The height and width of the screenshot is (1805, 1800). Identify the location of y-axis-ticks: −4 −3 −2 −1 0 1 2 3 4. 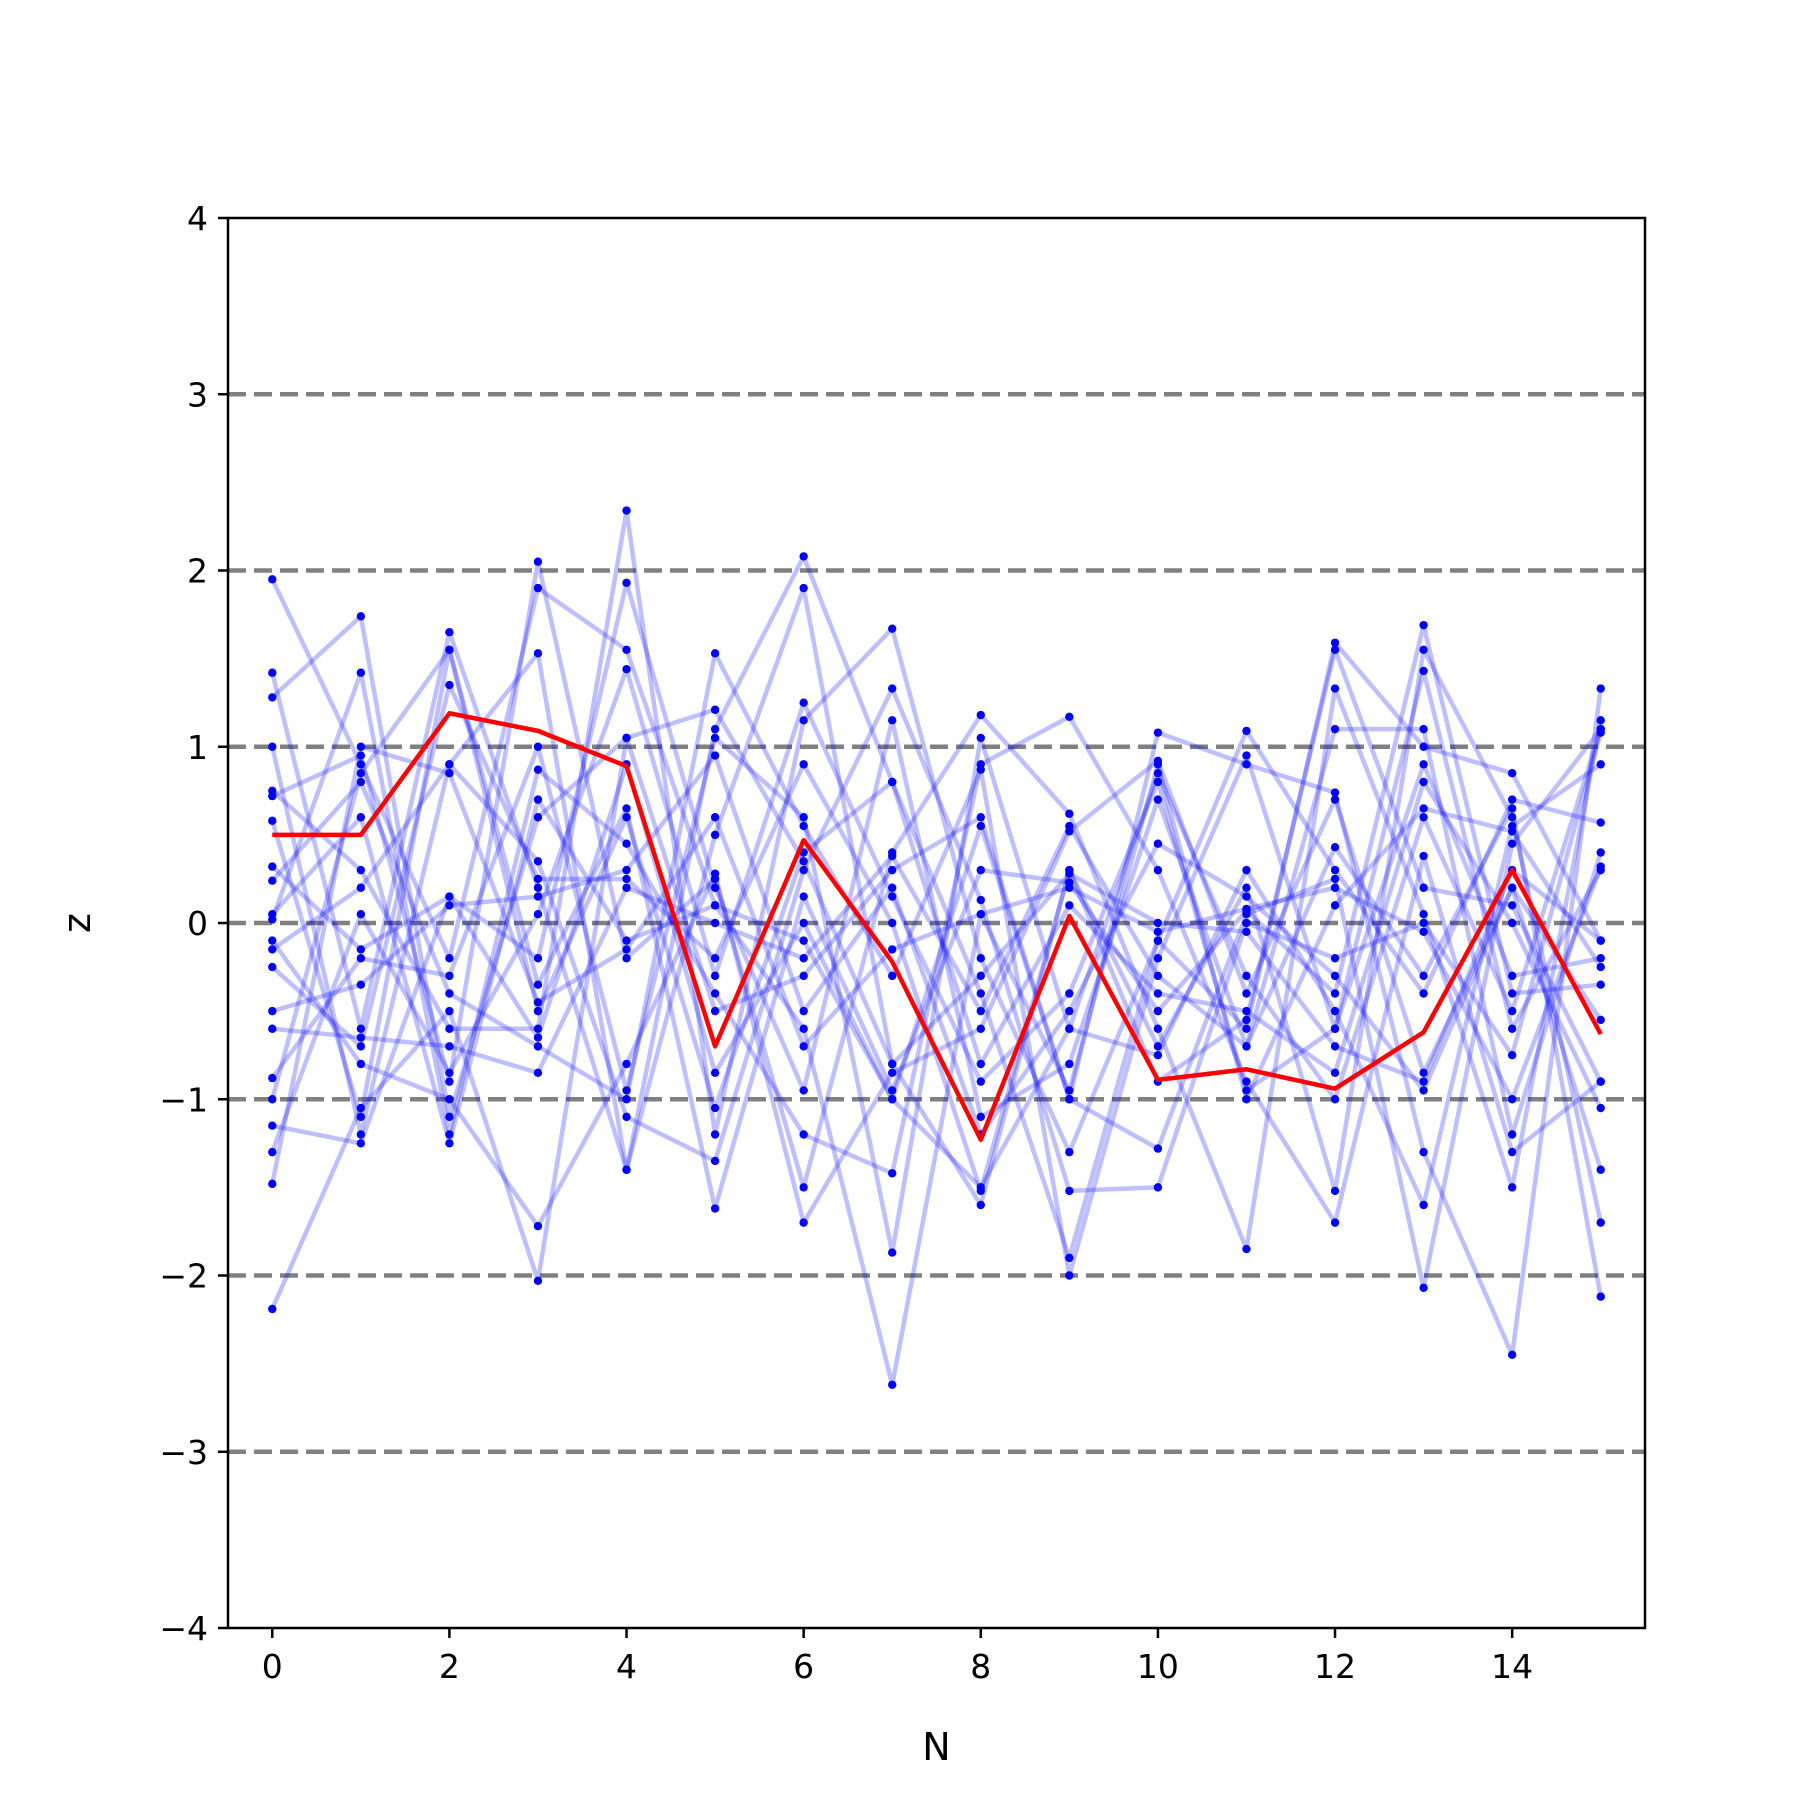
(193, 923).